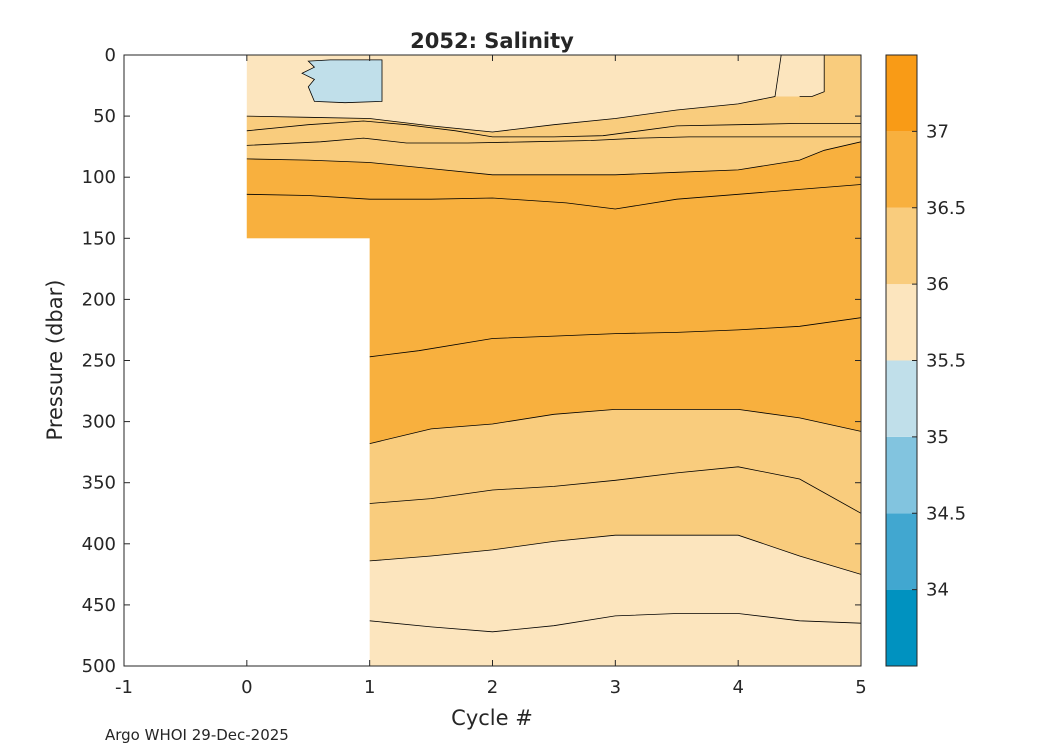 This screenshot has width=1050, height=750. I want to click on x-tick-label: 2, so click(492, 687).